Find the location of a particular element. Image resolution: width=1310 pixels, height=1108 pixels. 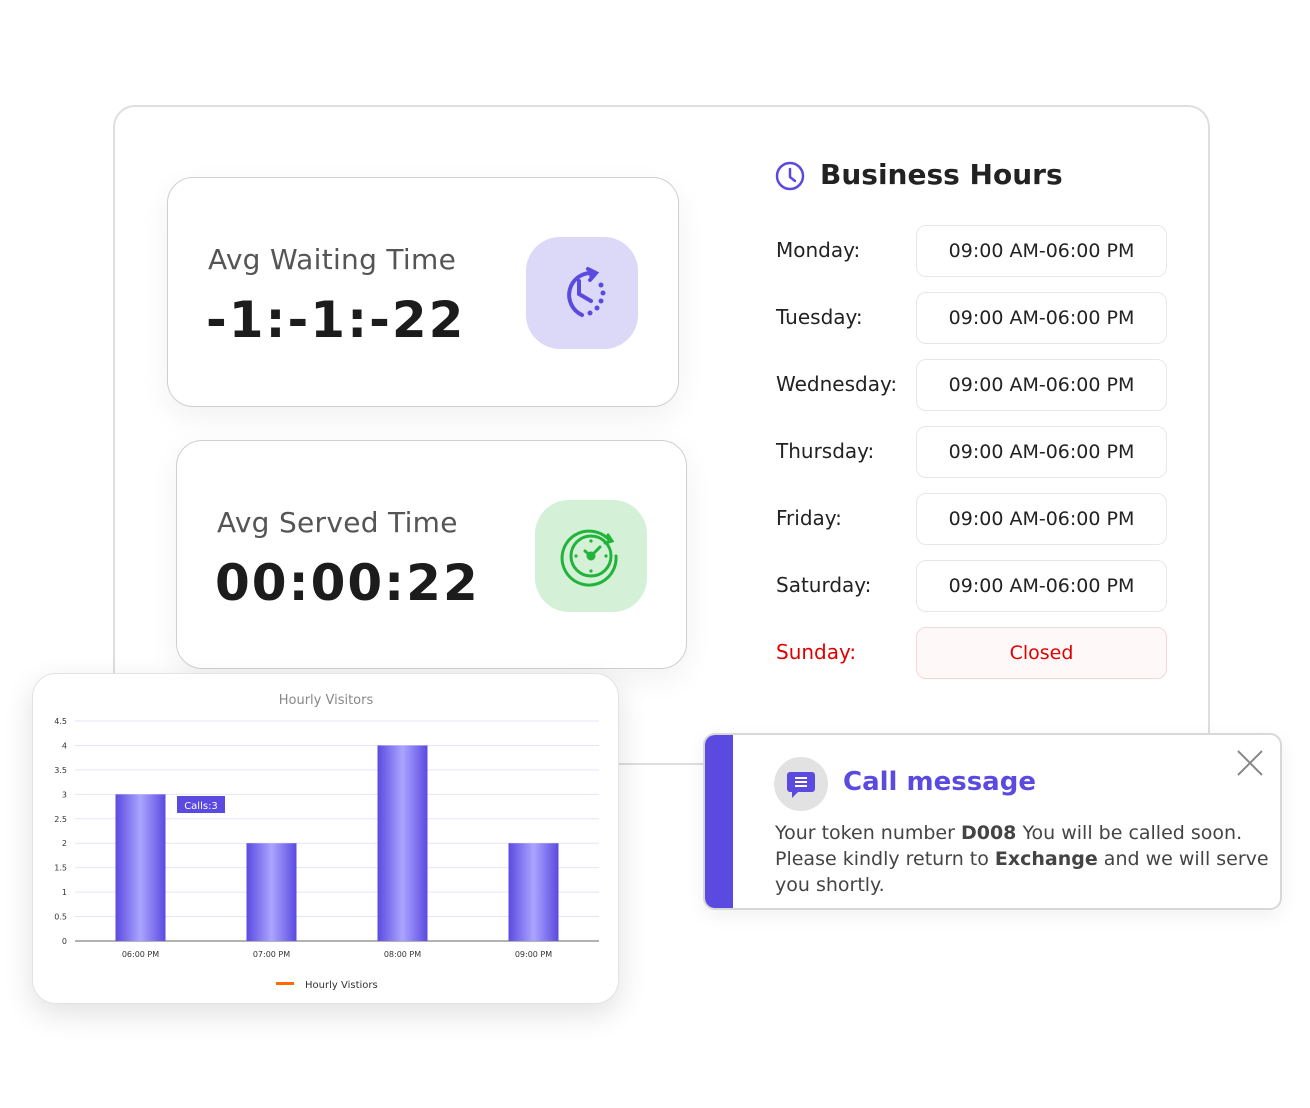

day-label: Friday: is located at coordinates (809, 518).